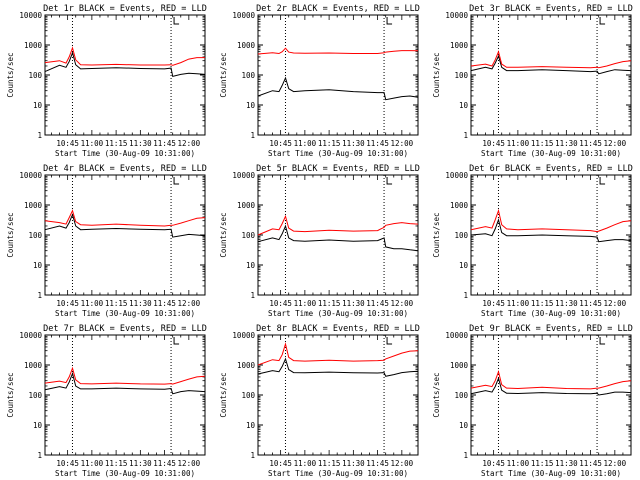 The width and height of the screenshot is (640, 480). I want to click on chart-title: Det 3r BLACK = Events, RED = LLD, so click(551, 9).